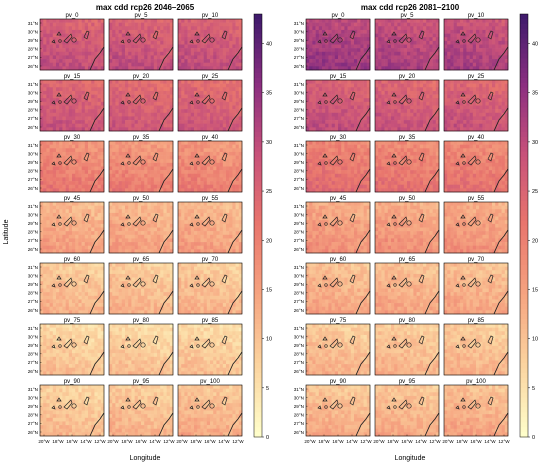 Image resolution: width=550 pixels, height=464 pixels. I want to click on xlabel-left: Longitude, so click(145, 458).